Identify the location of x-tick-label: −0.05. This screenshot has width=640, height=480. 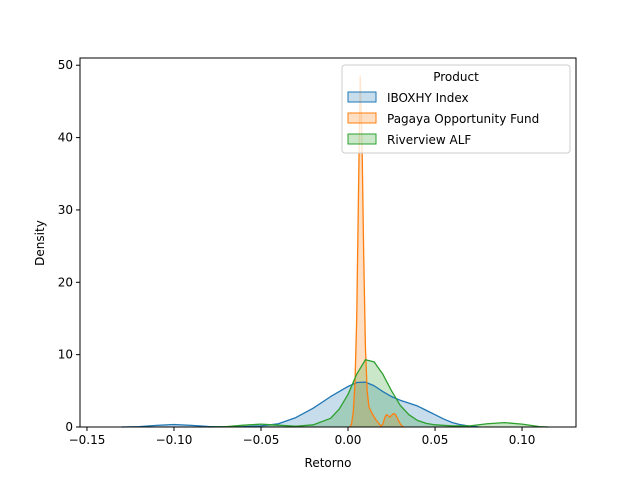
(261, 440).